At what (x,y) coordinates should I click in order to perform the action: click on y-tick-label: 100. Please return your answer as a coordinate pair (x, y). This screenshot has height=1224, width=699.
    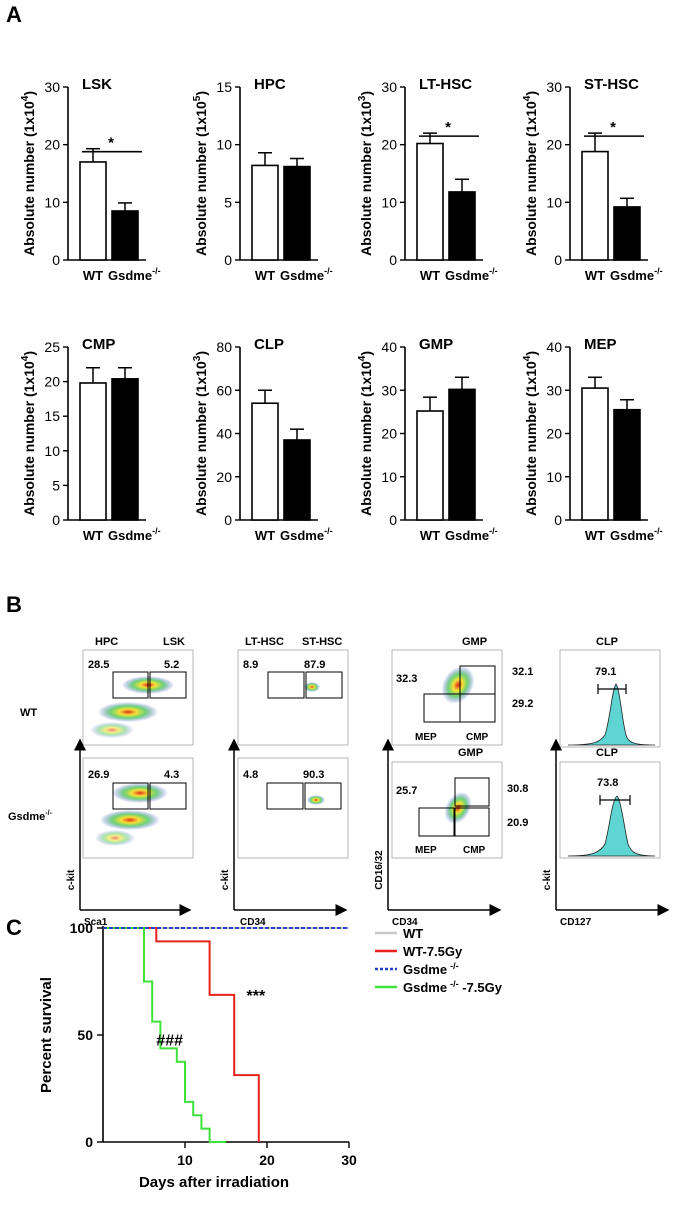
    Looking at the image, I should click on (82, 928).